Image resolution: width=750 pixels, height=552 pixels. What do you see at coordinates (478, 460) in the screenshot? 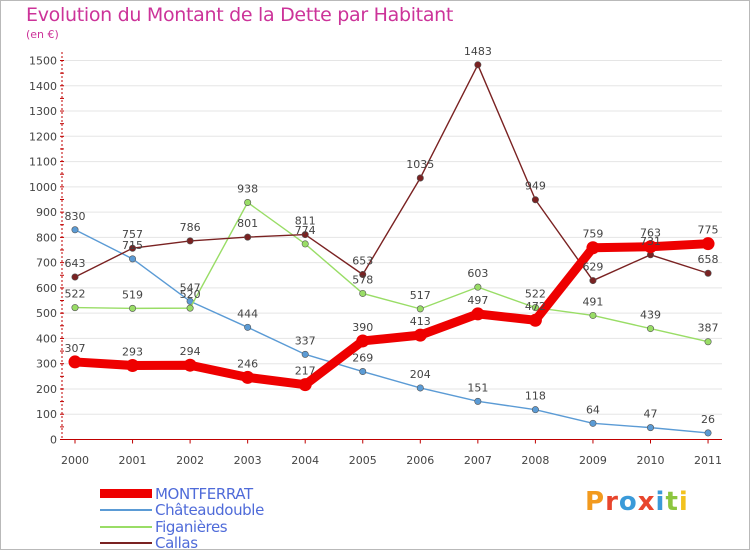
I see `x-tick-label: 2007` at bounding box center [478, 460].